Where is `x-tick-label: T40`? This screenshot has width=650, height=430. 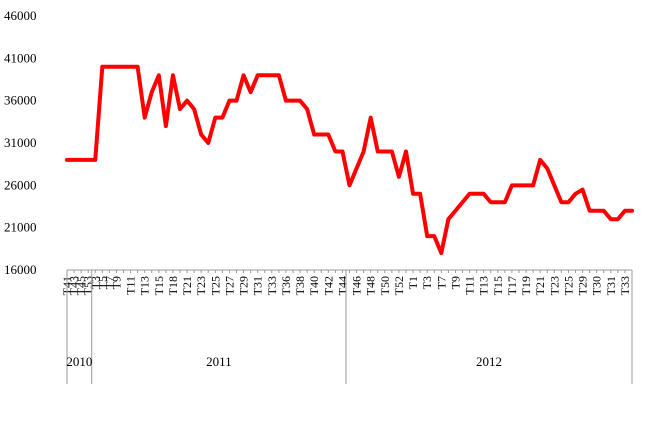
x-tick-label: T40 is located at coordinates (314, 285).